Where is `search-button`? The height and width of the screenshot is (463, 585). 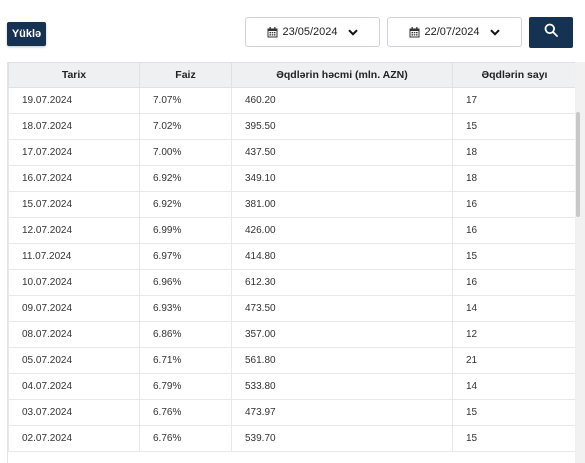 search-button is located at coordinates (551, 32).